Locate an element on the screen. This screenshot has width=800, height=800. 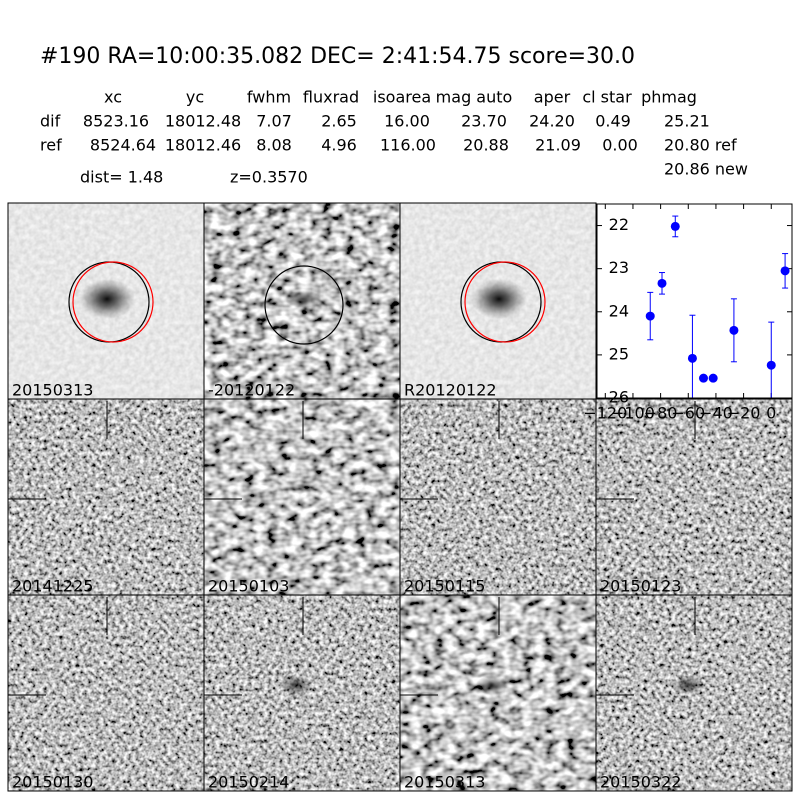
column-header: isoarea is located at coordinates (402, 97).